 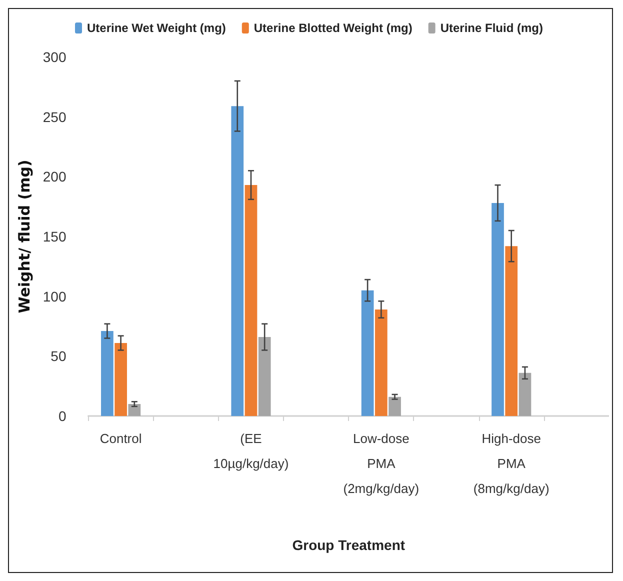 What do you see at coordinates (58, 356) in the screenshot?
I see `y-tick-label: 50` at bounding box center [58, 356].